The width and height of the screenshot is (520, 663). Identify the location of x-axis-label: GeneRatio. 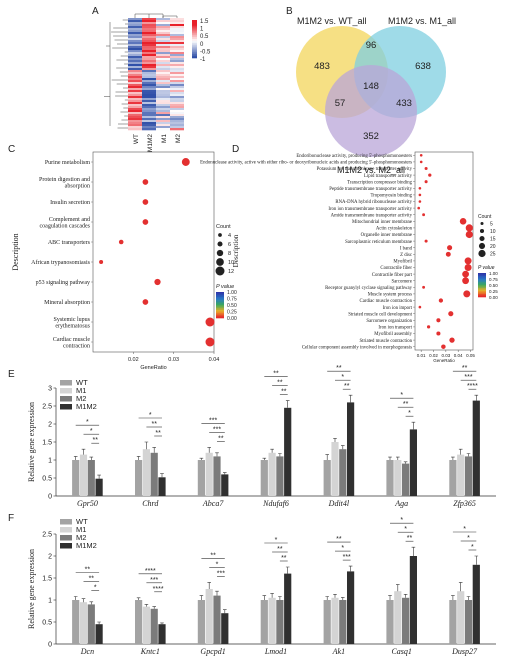
(153, 368).